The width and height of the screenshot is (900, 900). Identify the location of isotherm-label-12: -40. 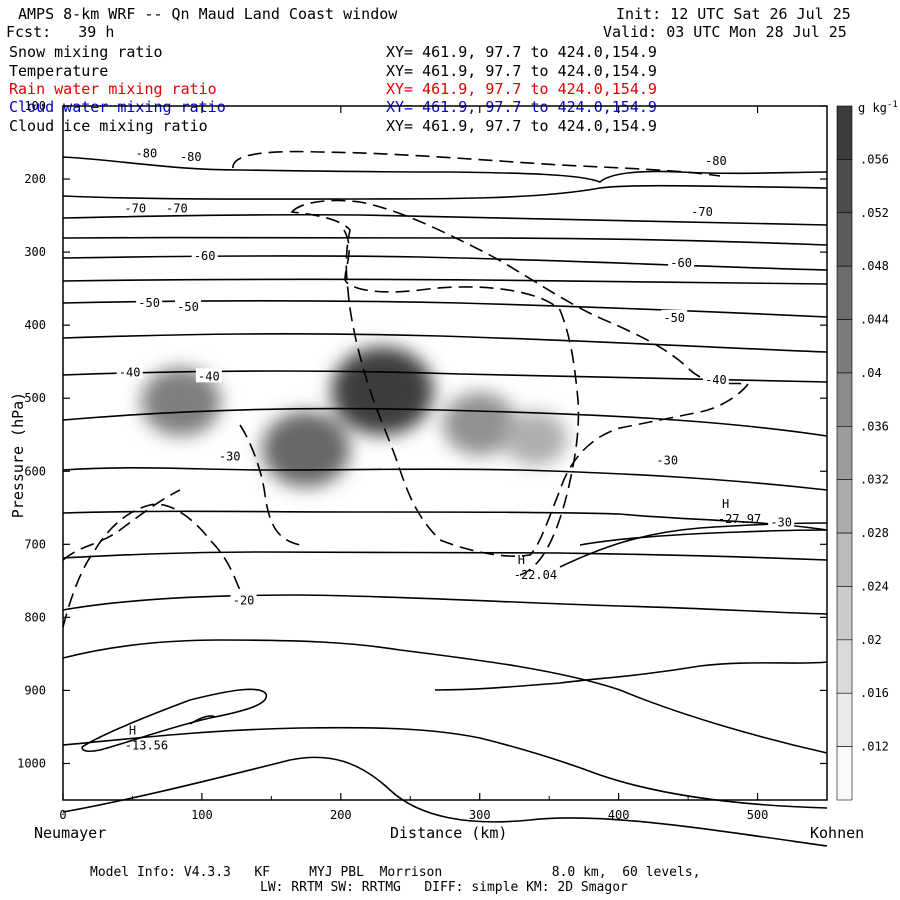
(209, 376).